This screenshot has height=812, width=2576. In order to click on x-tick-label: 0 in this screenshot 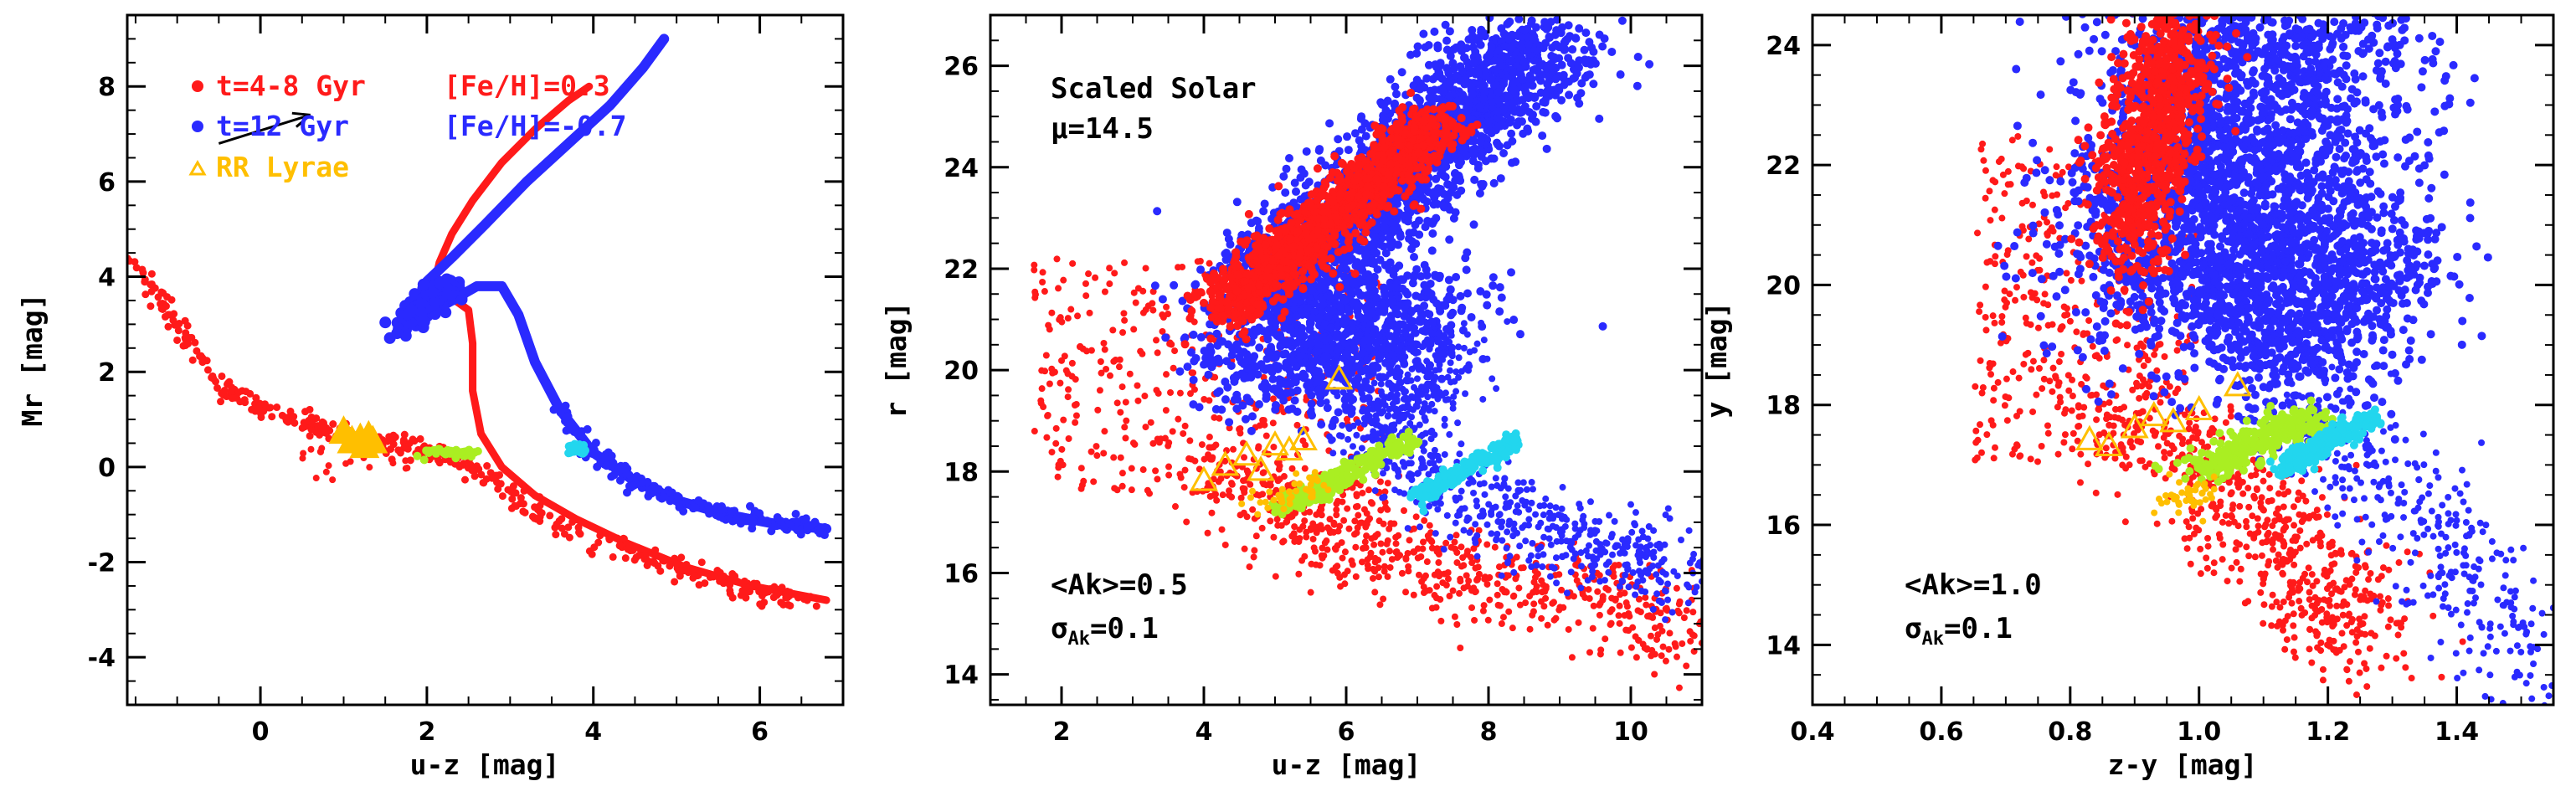, I will do `click(261, 732)`.